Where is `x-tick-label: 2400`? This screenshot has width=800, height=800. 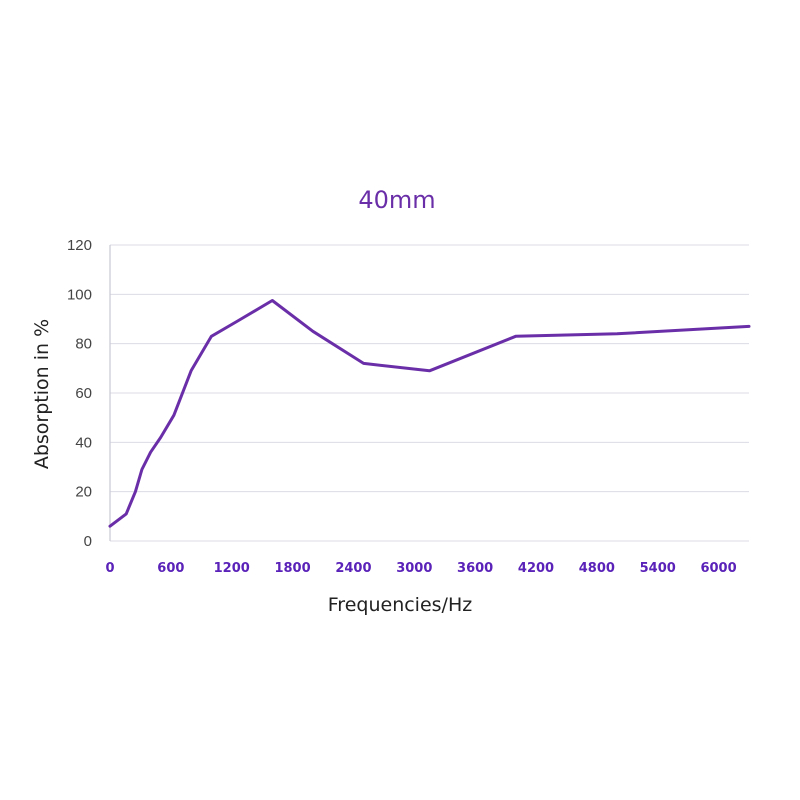
x-tick-label: 2400 is located at coordinates (353, 568).